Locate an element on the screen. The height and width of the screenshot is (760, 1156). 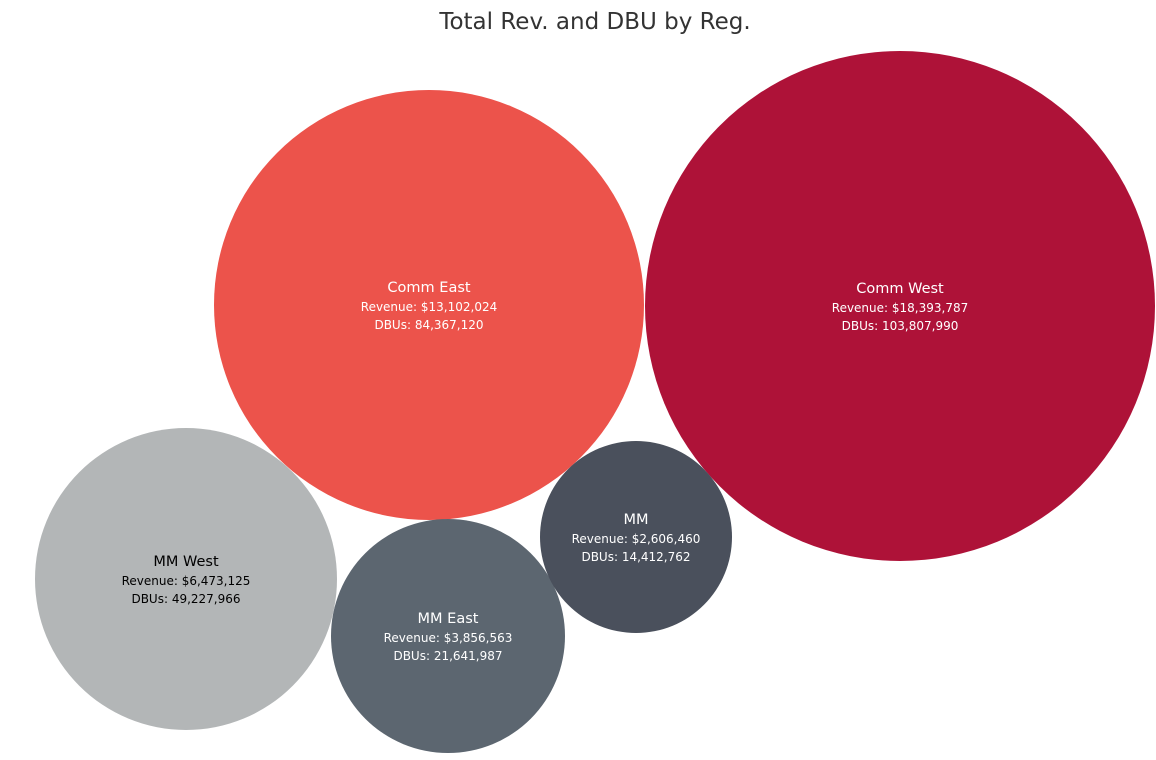
bubble-revenue-comm-east: Revenue: $13,102,024 is located at coordinates (429, 307).